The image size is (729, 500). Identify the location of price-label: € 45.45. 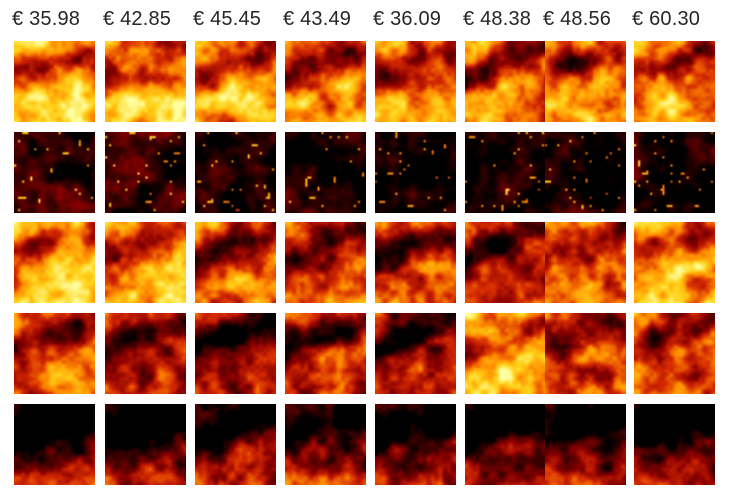
(227, 19).